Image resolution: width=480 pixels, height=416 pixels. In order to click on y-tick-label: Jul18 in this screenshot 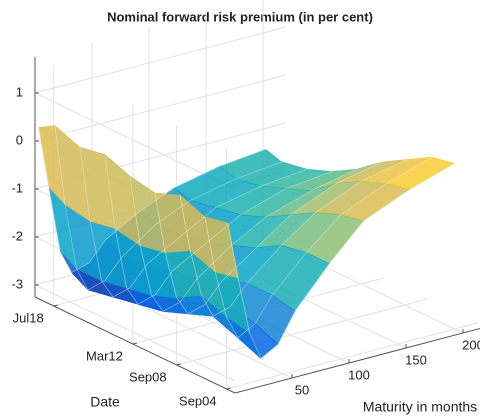, I will do `click(28, 317)`.